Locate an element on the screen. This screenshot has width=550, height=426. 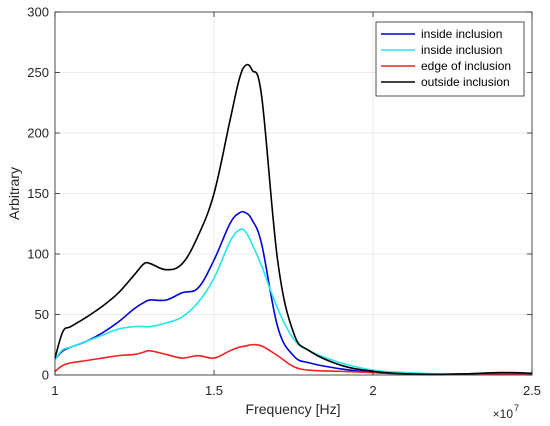
y-tick-label: 100 is located at coordinates (38, 254).